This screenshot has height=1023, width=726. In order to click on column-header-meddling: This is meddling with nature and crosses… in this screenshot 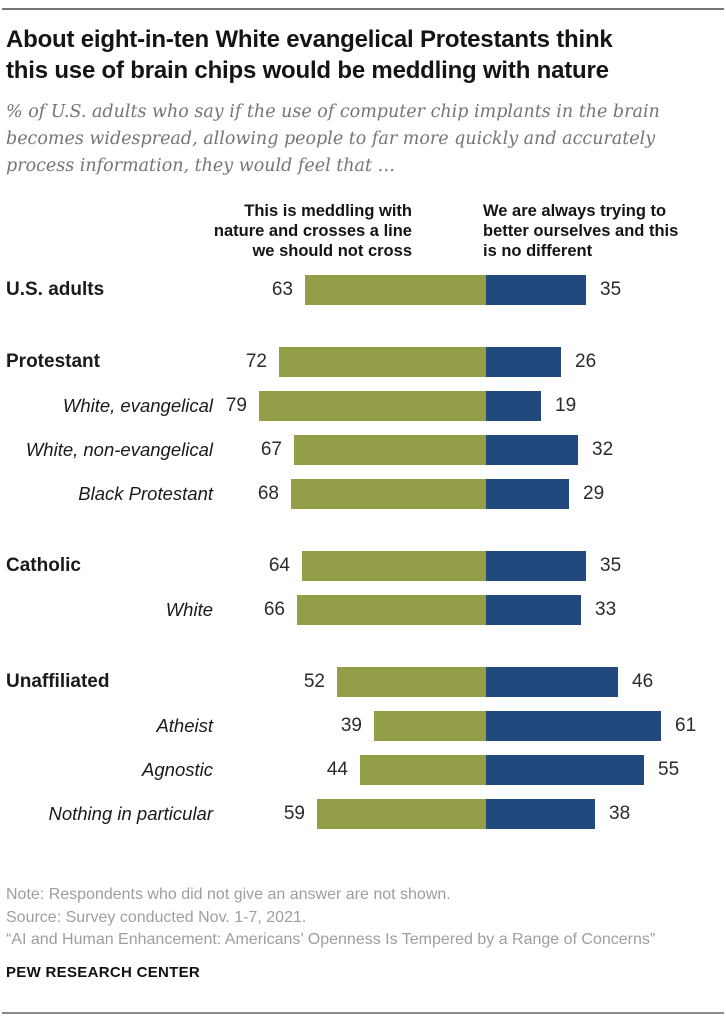, I will do `click(313, 231)`.